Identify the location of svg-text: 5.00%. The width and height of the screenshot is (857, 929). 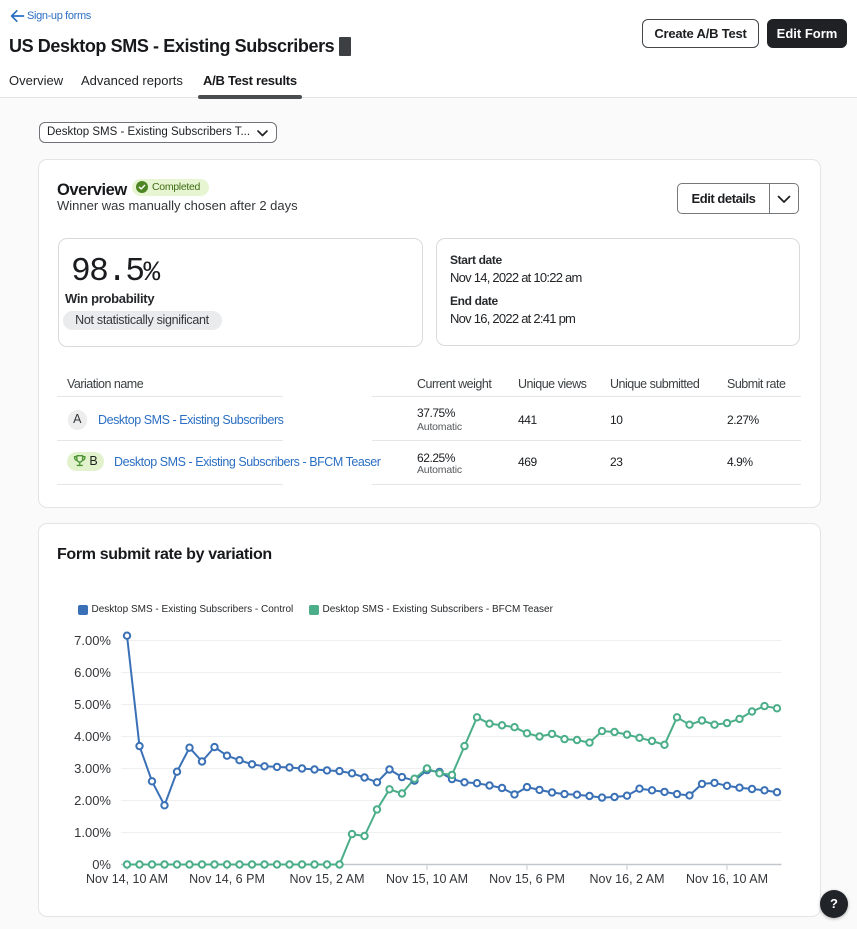
(92, 704).